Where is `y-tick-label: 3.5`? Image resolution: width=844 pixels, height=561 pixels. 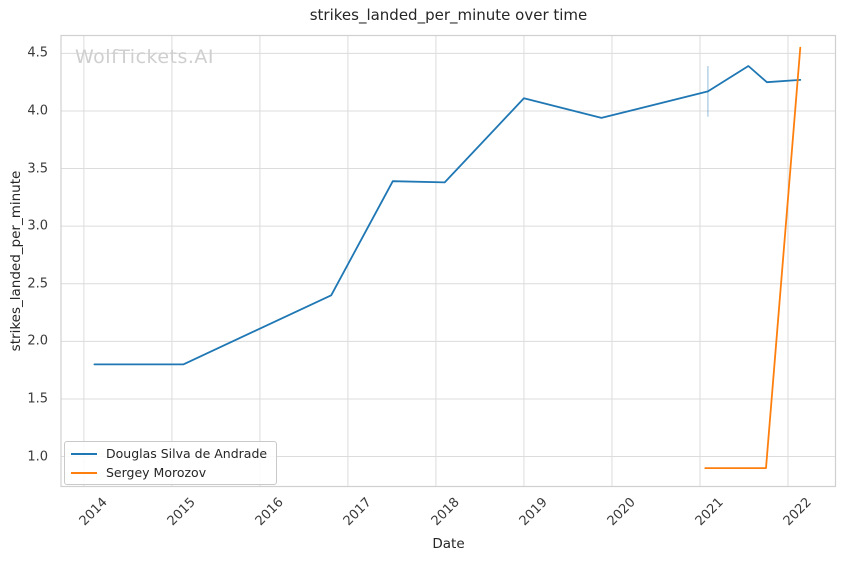
y-tick-label: 3.5 is located at coordinates (37, 169).